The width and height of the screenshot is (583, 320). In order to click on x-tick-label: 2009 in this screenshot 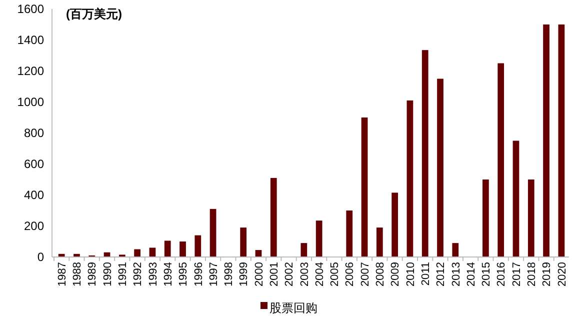, I will do `click(396, 274)`.